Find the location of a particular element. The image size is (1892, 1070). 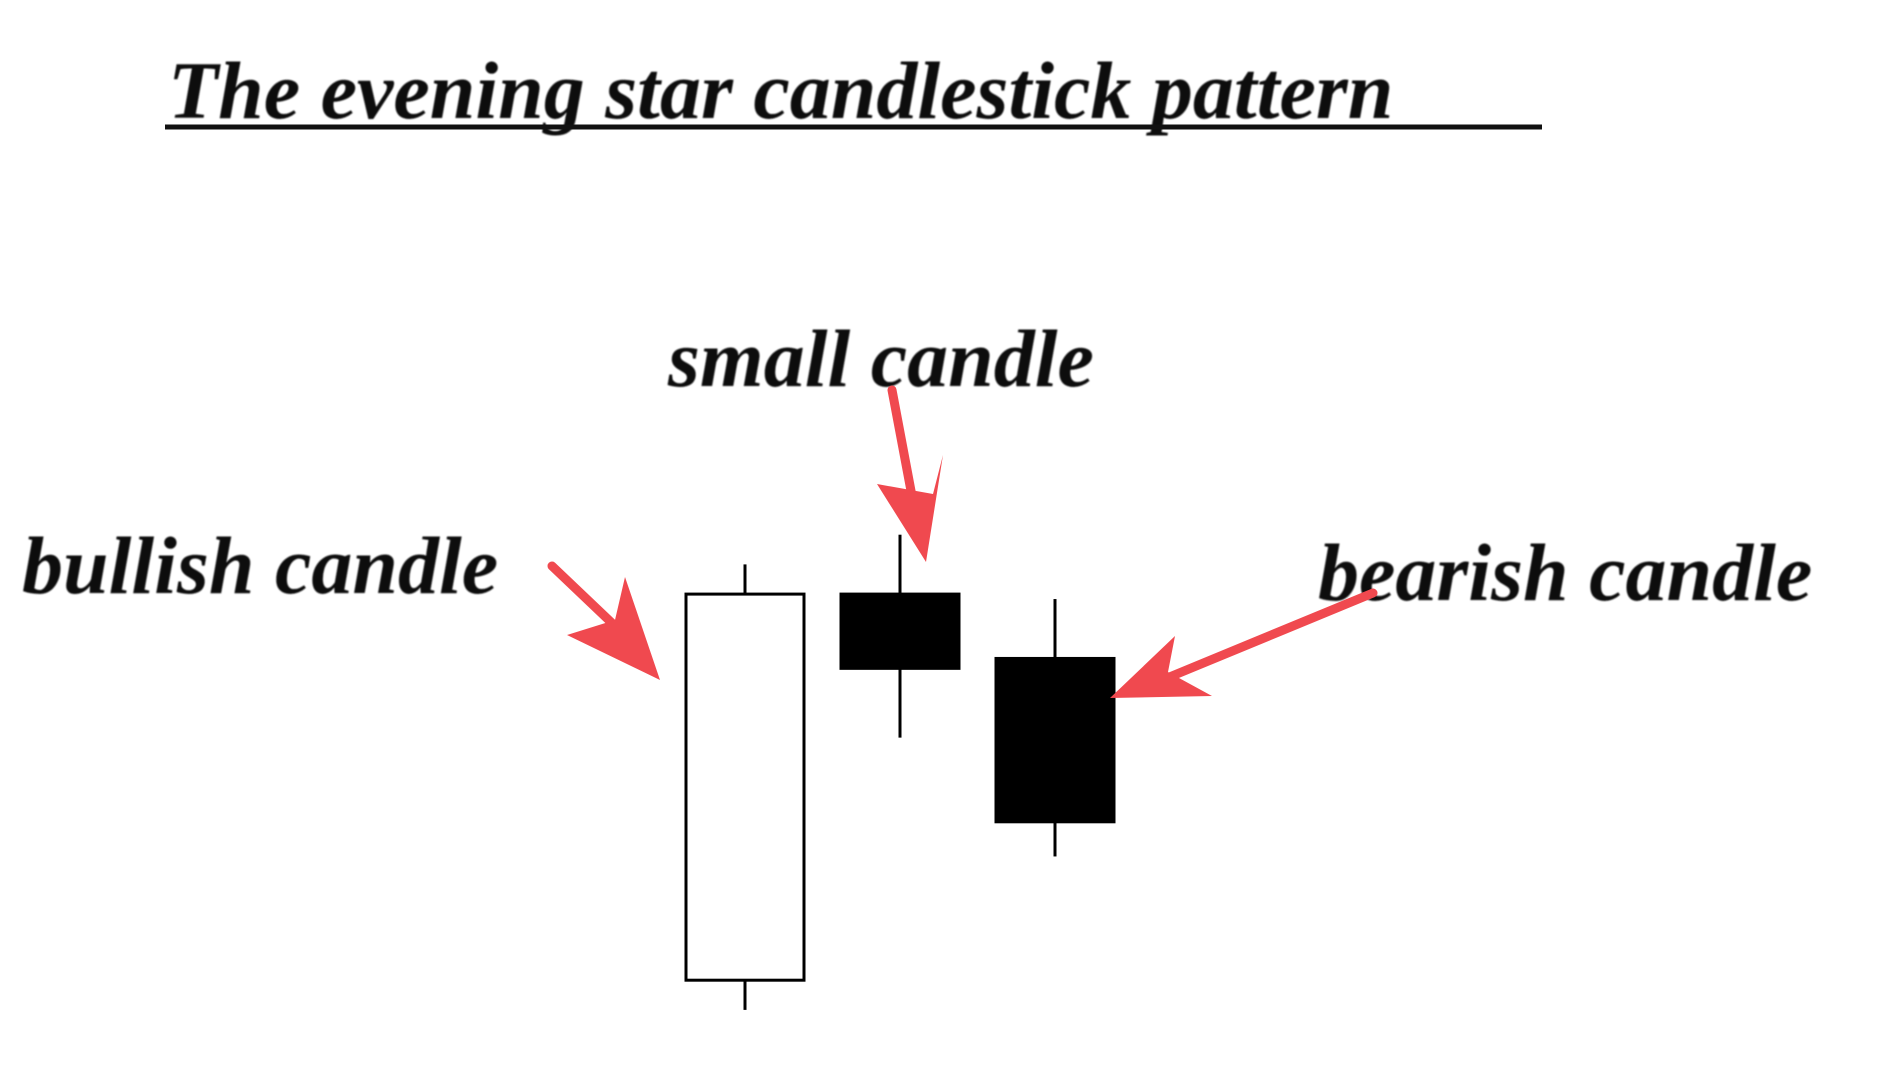

candle-bearish-body is located at coordinates (1055, 740).